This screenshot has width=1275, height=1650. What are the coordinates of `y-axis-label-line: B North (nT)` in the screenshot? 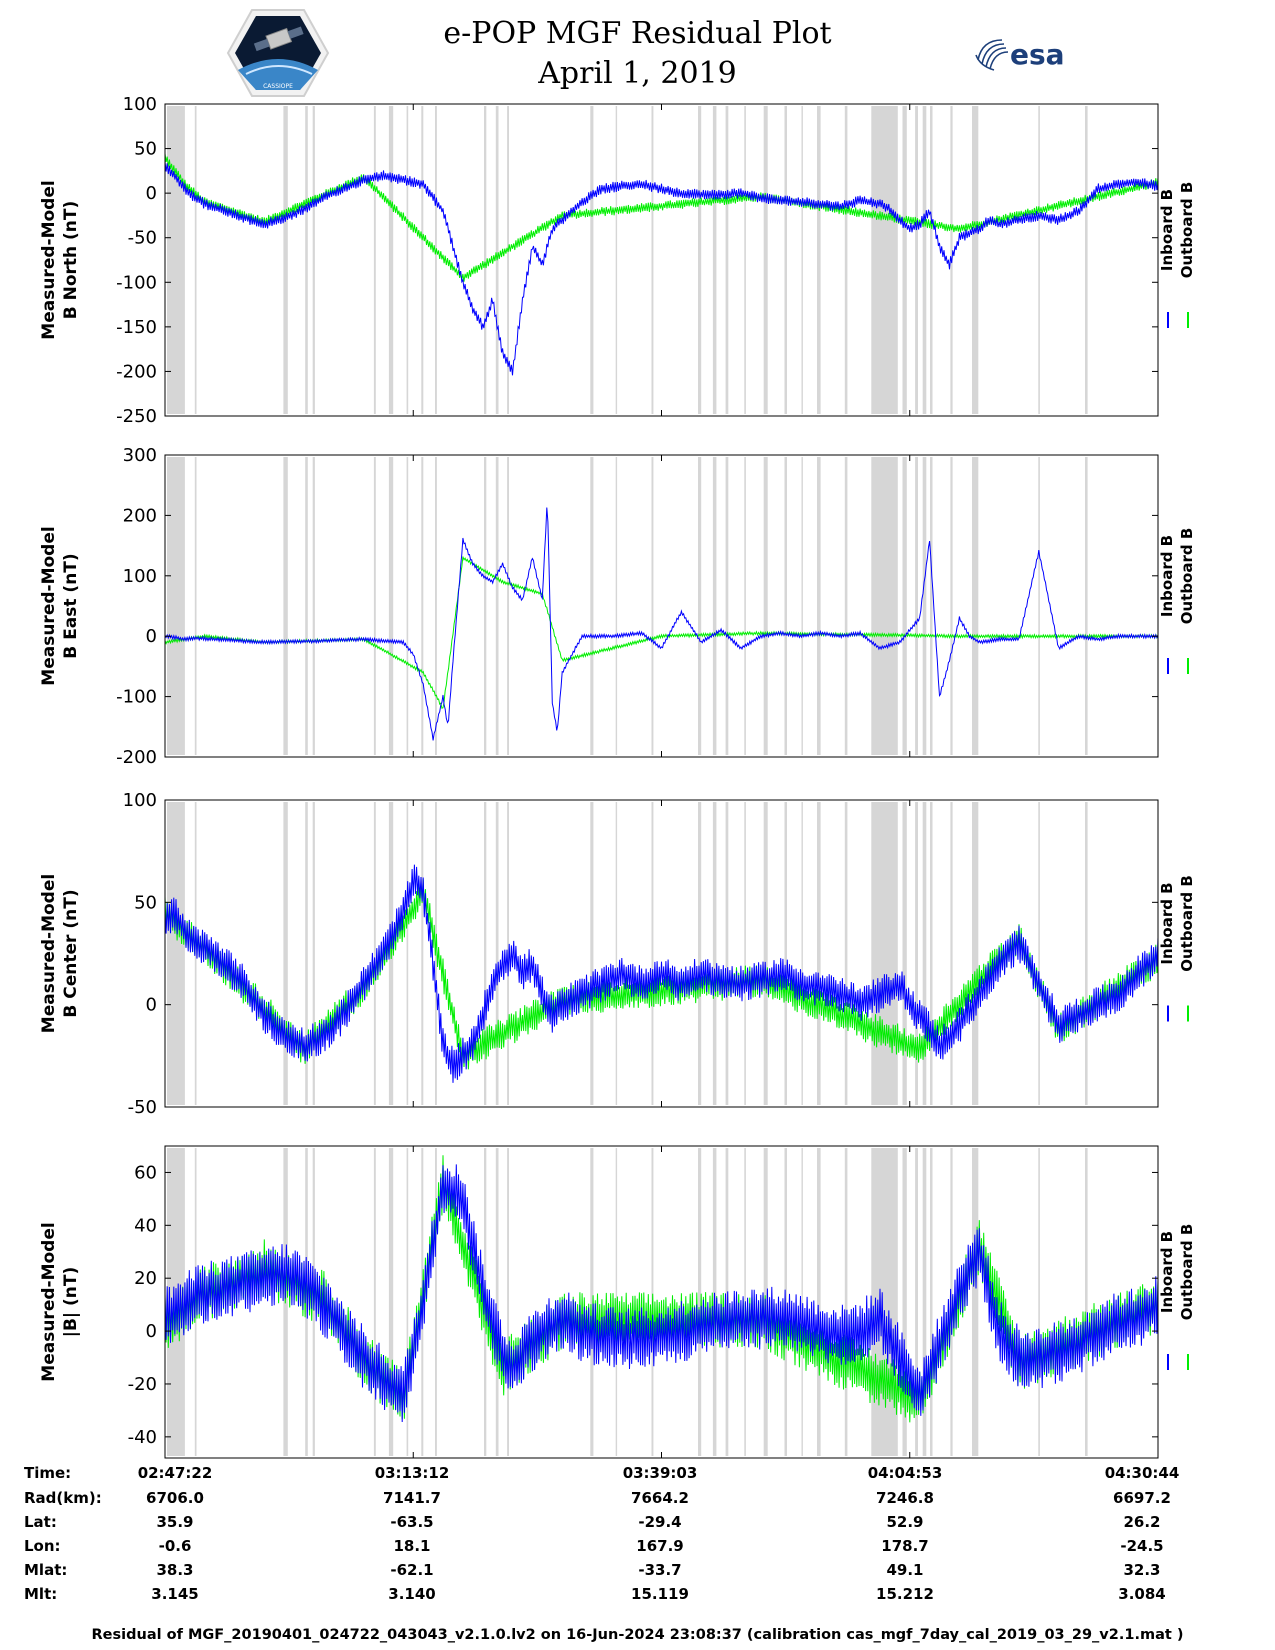 It's located at (71, 260).